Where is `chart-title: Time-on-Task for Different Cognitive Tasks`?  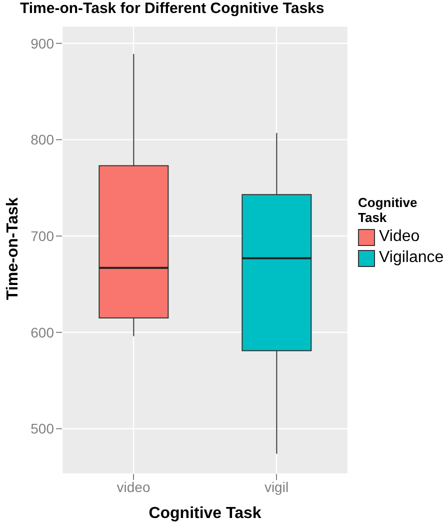 chart-title: Time-on-Task for Different Cognitive Tasks is located at coordinates (173, 8).